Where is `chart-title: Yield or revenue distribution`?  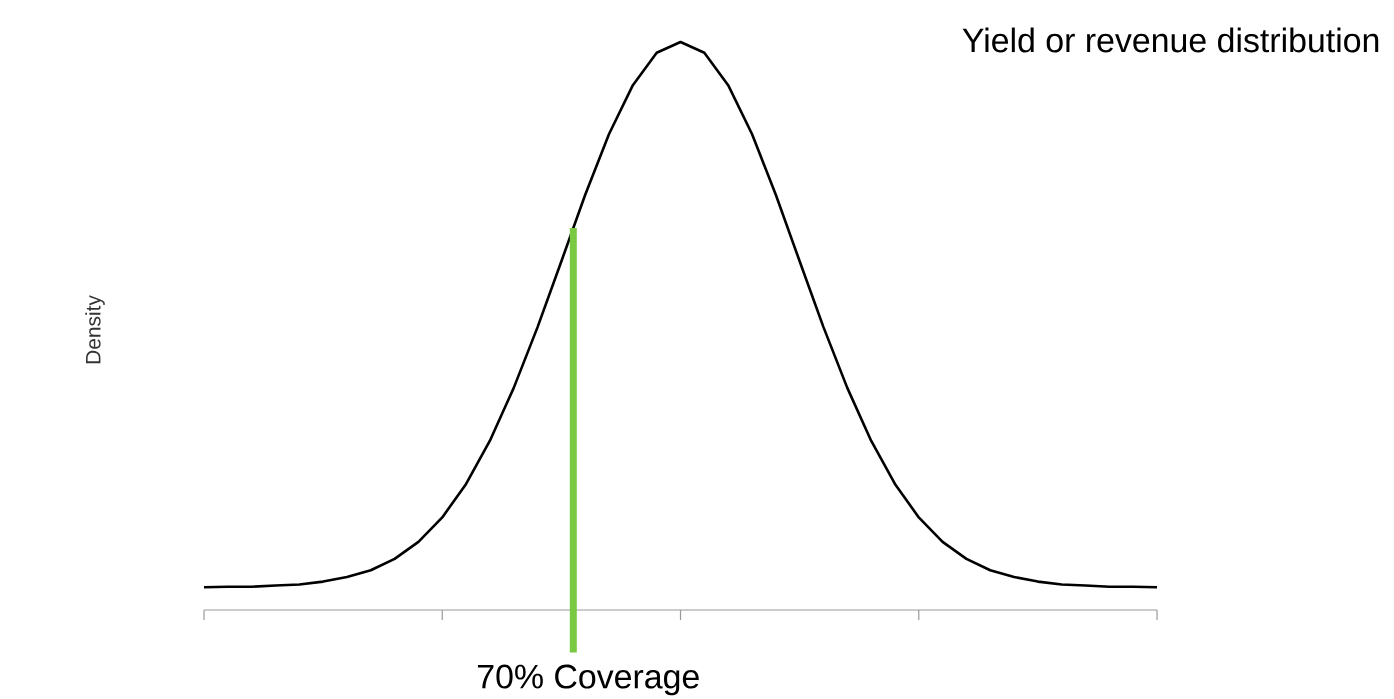 chart-title: Yield or revenue distribution is located at coordinates (1170, 40).